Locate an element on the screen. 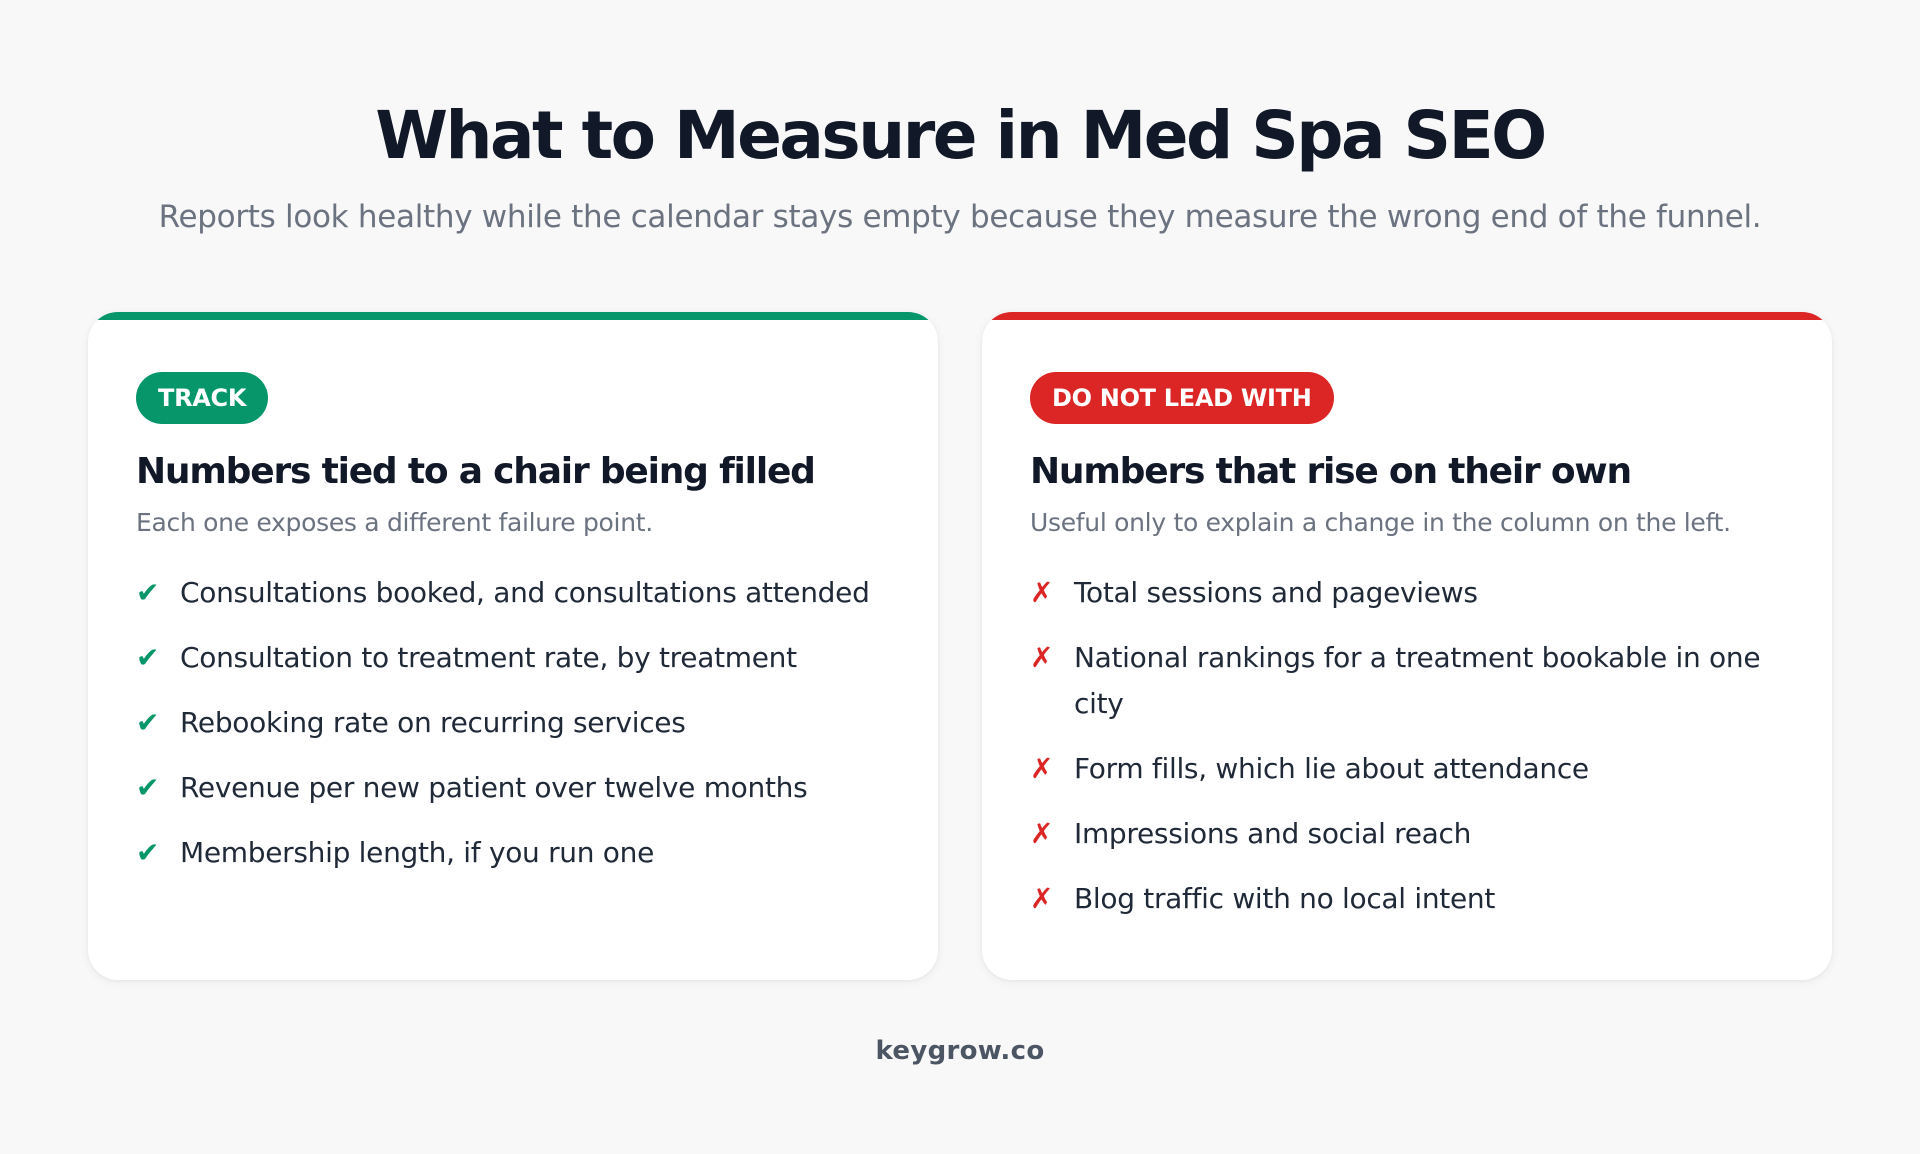 The height and width of the screenshot is (1154, 1920). list-item: ✗ Blog traffic with no local intent is located at coordinates (1411, 899).